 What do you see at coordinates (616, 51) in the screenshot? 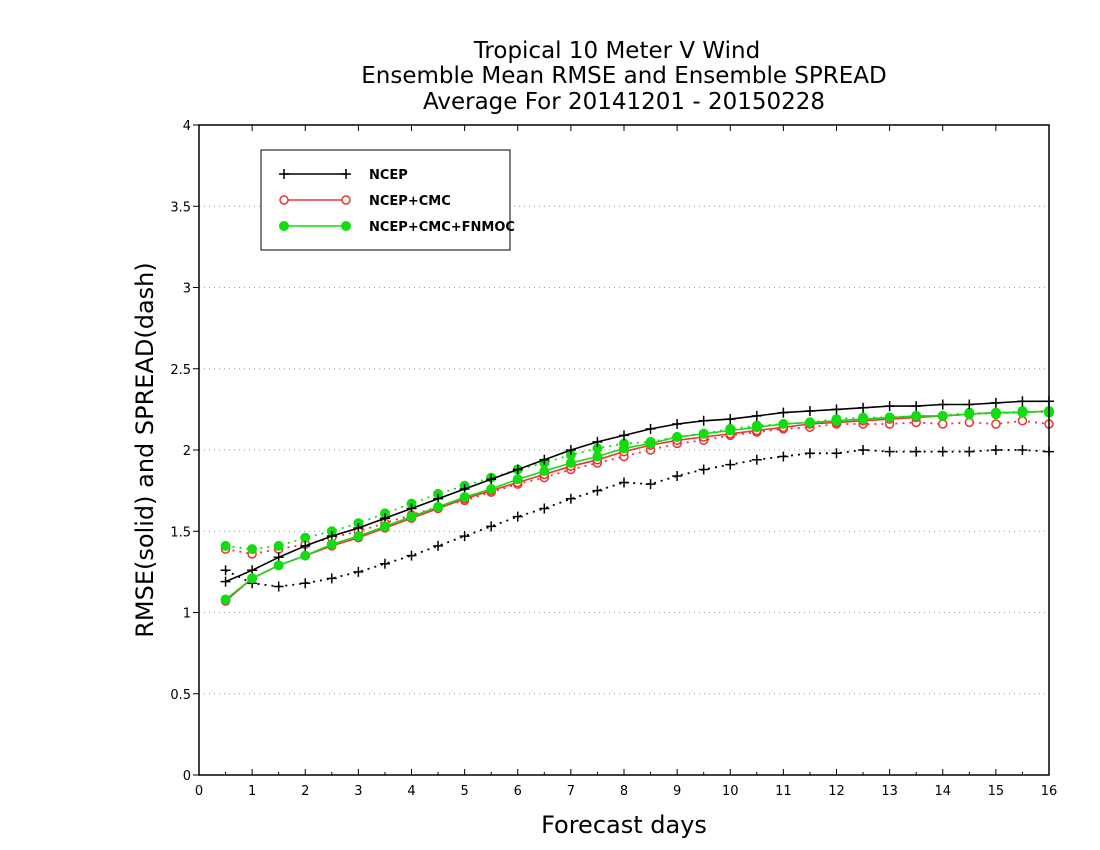
I see `chart-title-line-1: Tropical 10 Meter V Wind` at bounding box center [616, 51].